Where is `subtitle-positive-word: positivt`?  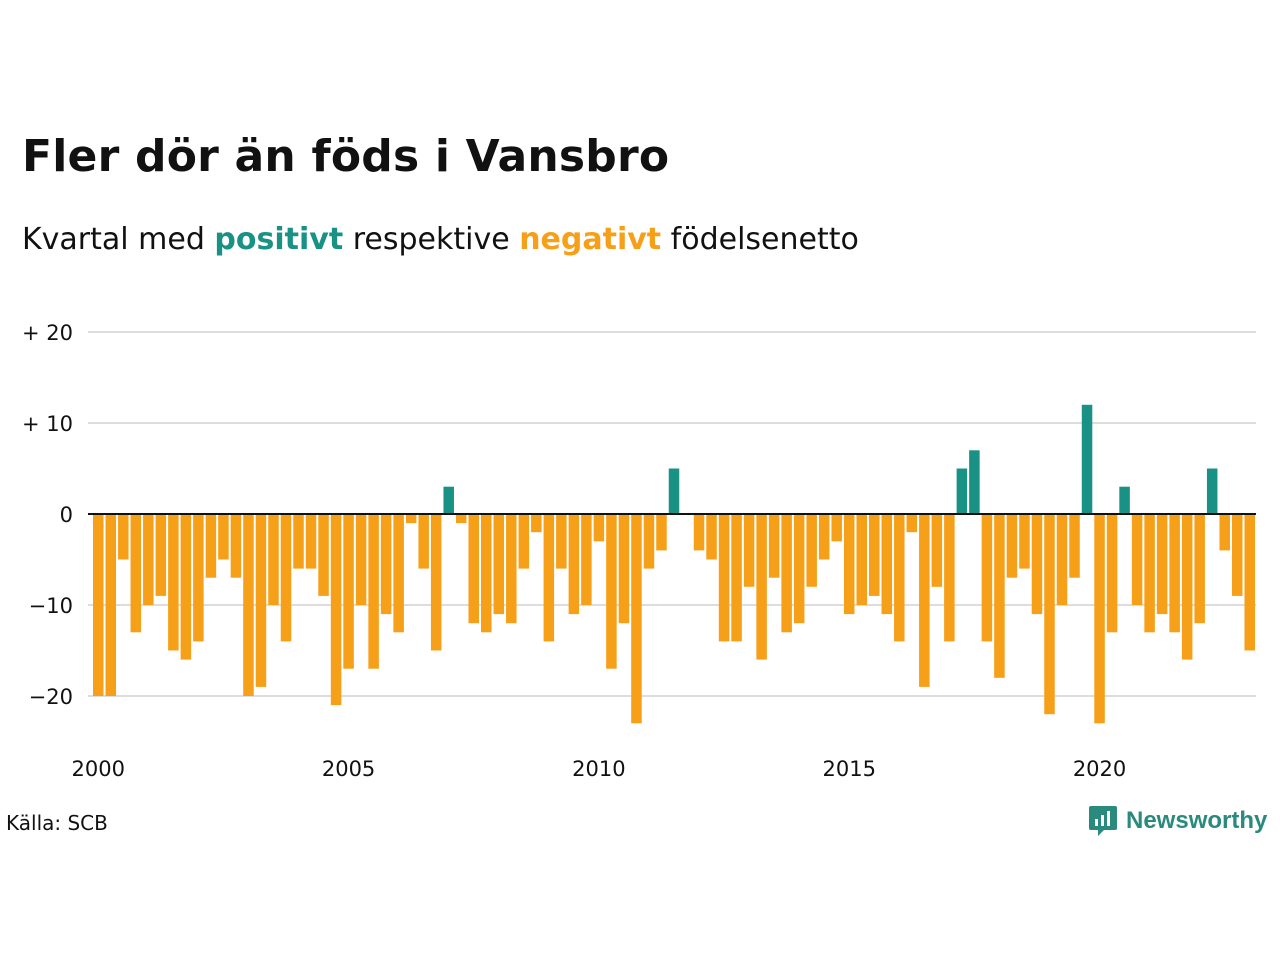 subtitle-positive-word: positivt is located at coordinates (279, 239).